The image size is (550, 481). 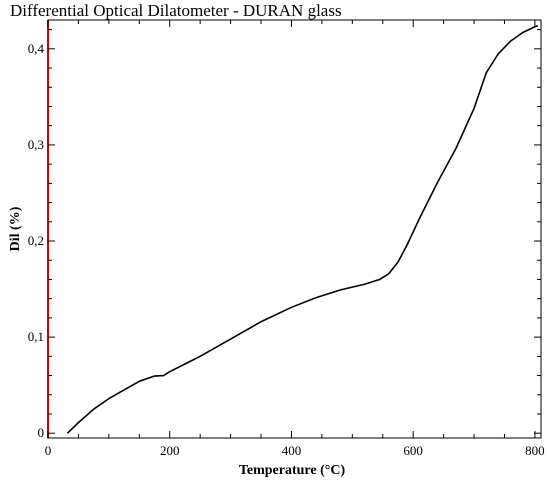 What do you see at coordinates (292, 470) in the screenshot?
I see `x-axis-label: Temperature (°C)` at bounding box center [292, 470].